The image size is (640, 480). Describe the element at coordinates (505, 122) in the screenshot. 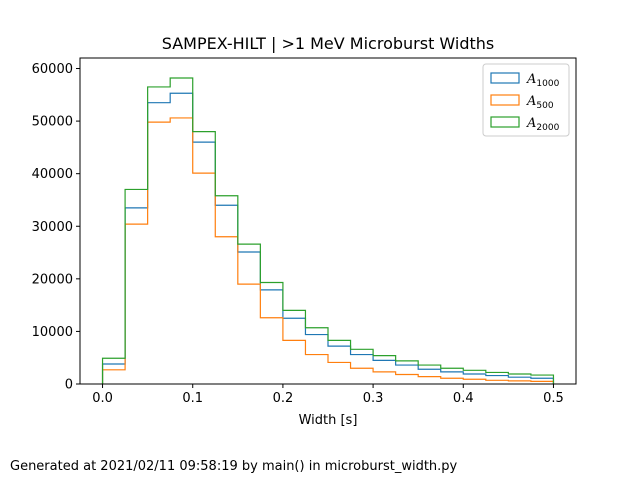

I see `legend-swatch-2000` at that location.